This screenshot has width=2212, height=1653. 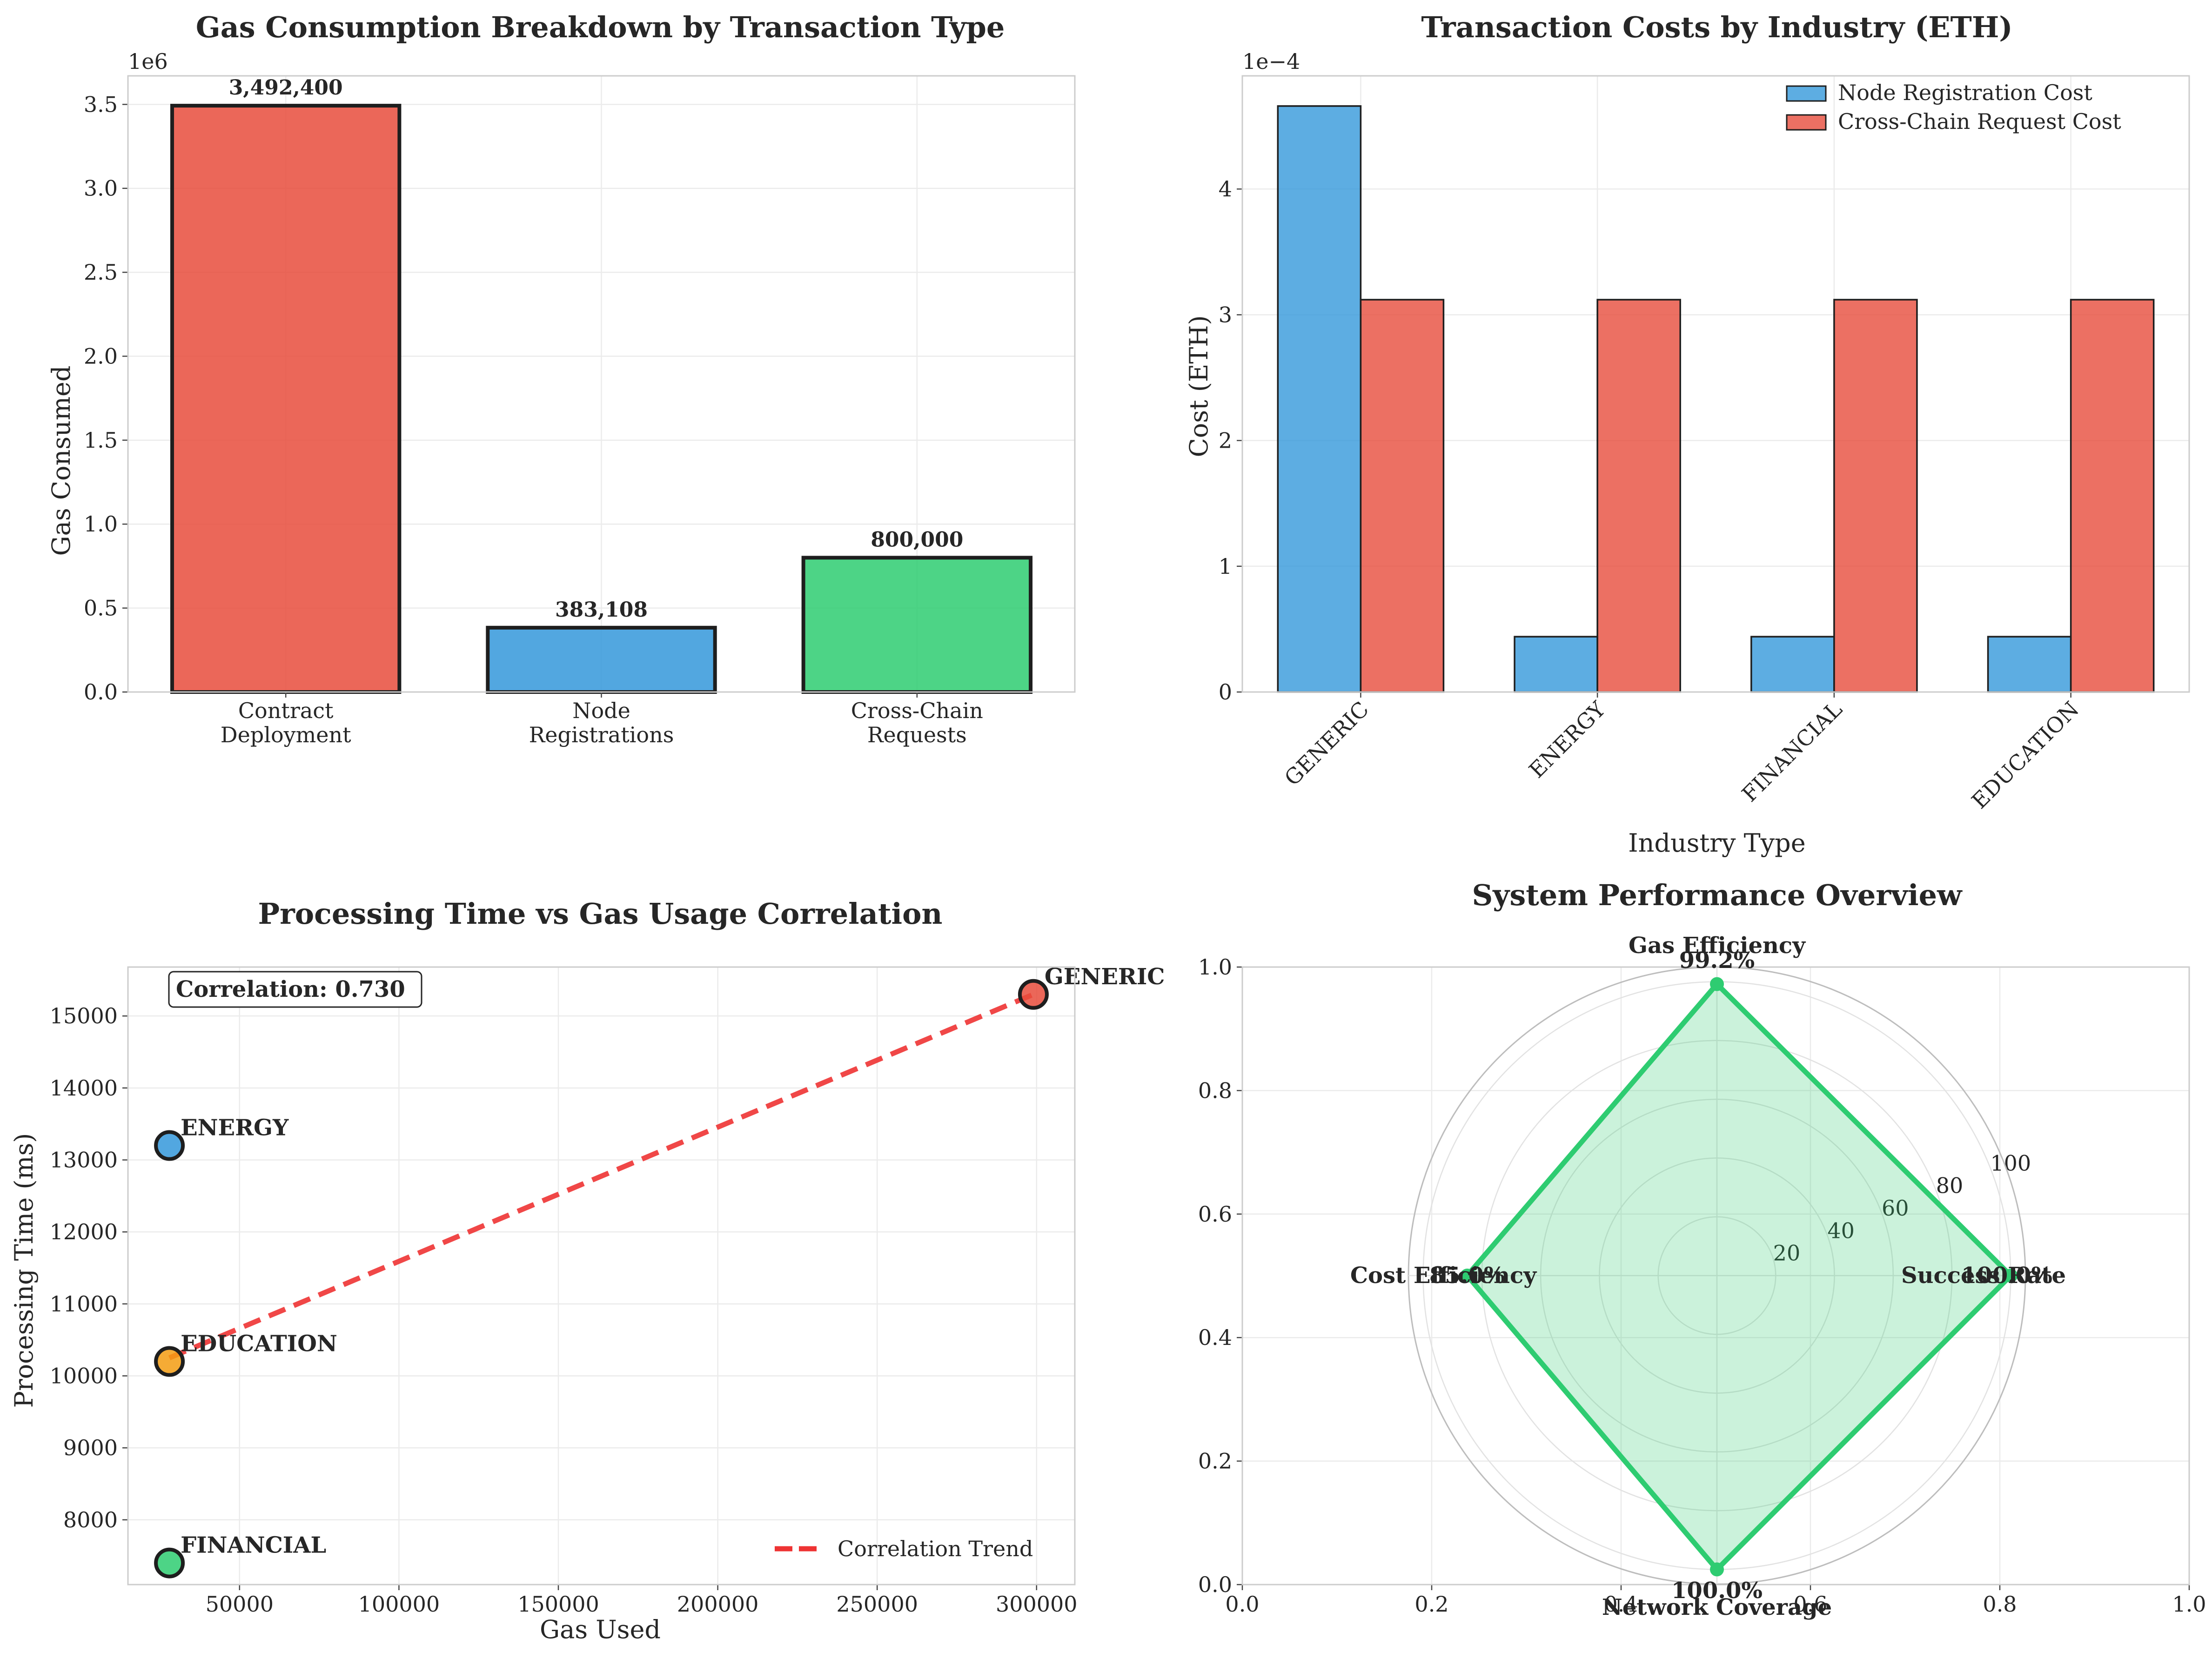 What do you see at coordinates (718, 1604) in the screenshot?
I see `x-tick-label: 200000` at bounding box center [718, 1604].